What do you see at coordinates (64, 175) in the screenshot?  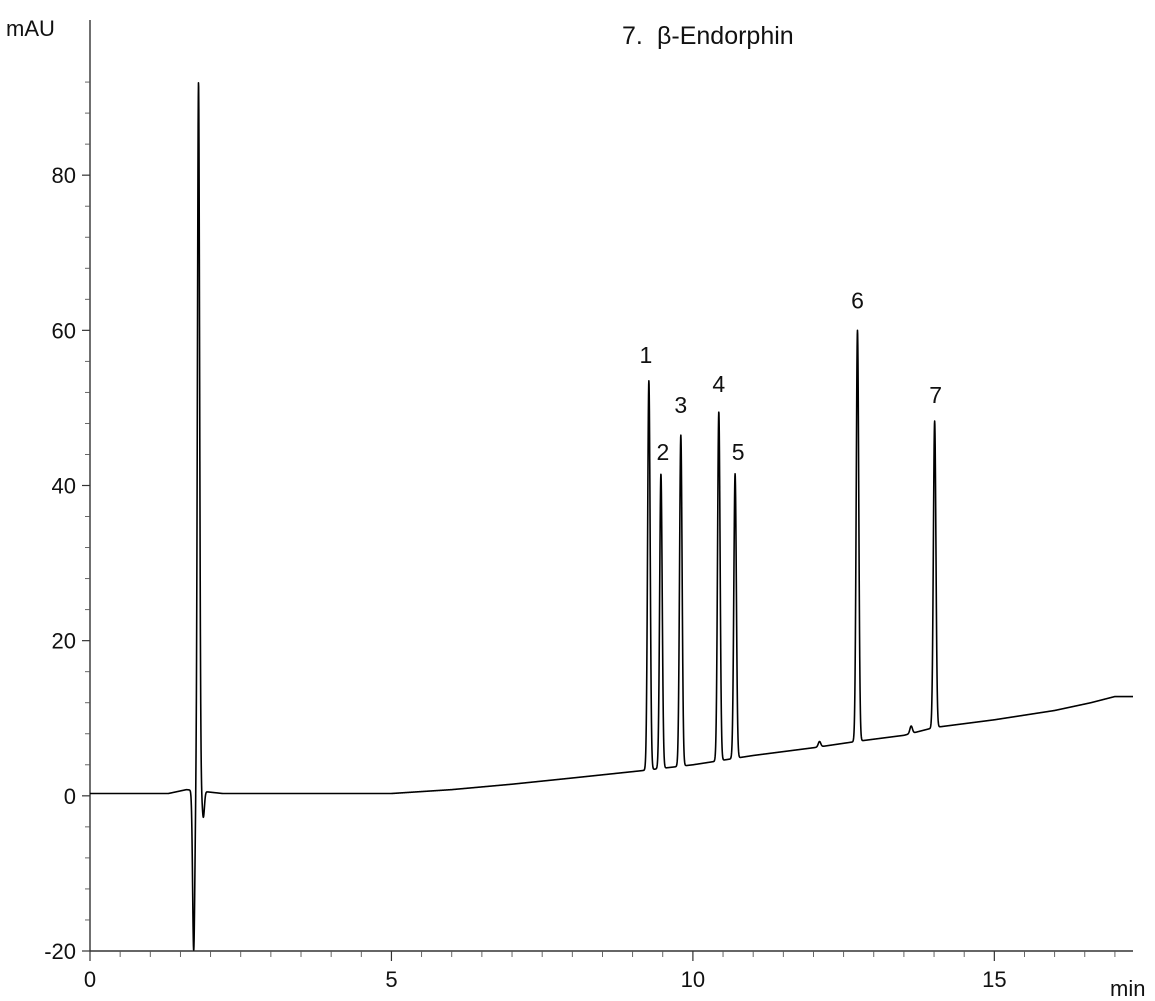 I see `y-tick-label: 80` at bounding box center [64, 175].